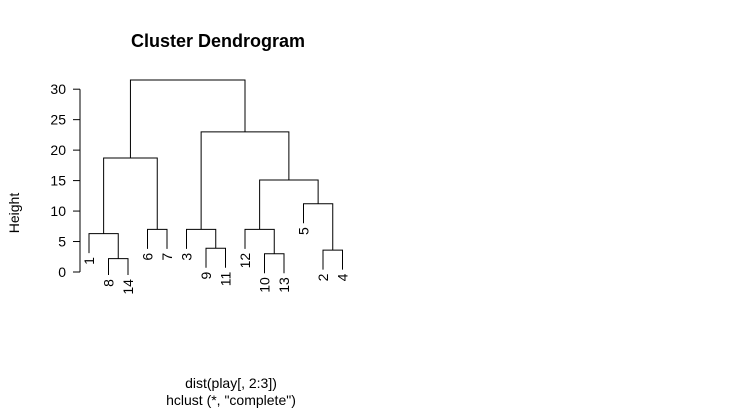 This screenshot has width=754, height=412. What do you see at coordinates (167, 257) in the screenshot?
I see `leaf-label-7: 7` at bounding box center [167, 257].